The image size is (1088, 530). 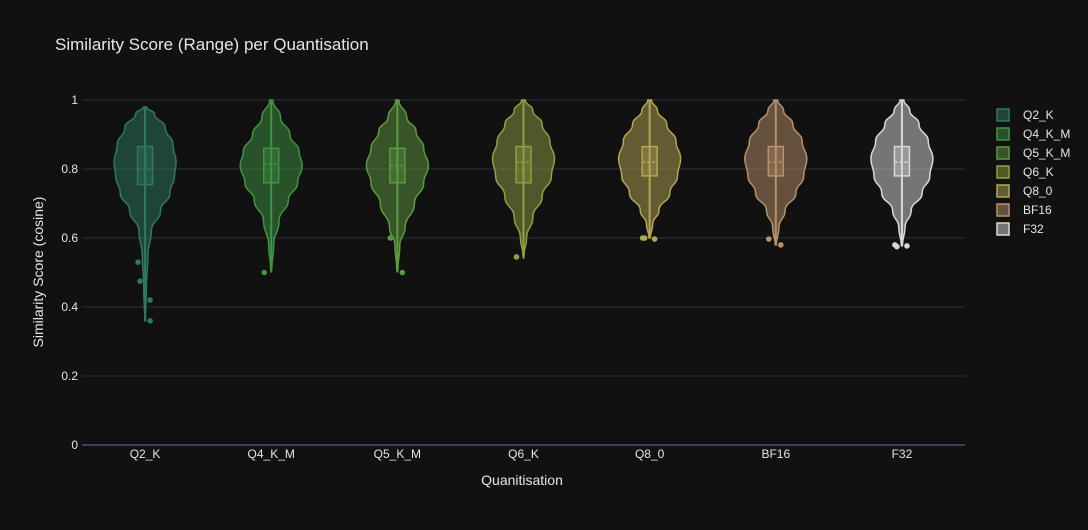 I want to click on legend: Q2_K Q4_K_M Q5_K_M Q6_K Q8_0 BF16 F32, so click(x=1033, y=172).